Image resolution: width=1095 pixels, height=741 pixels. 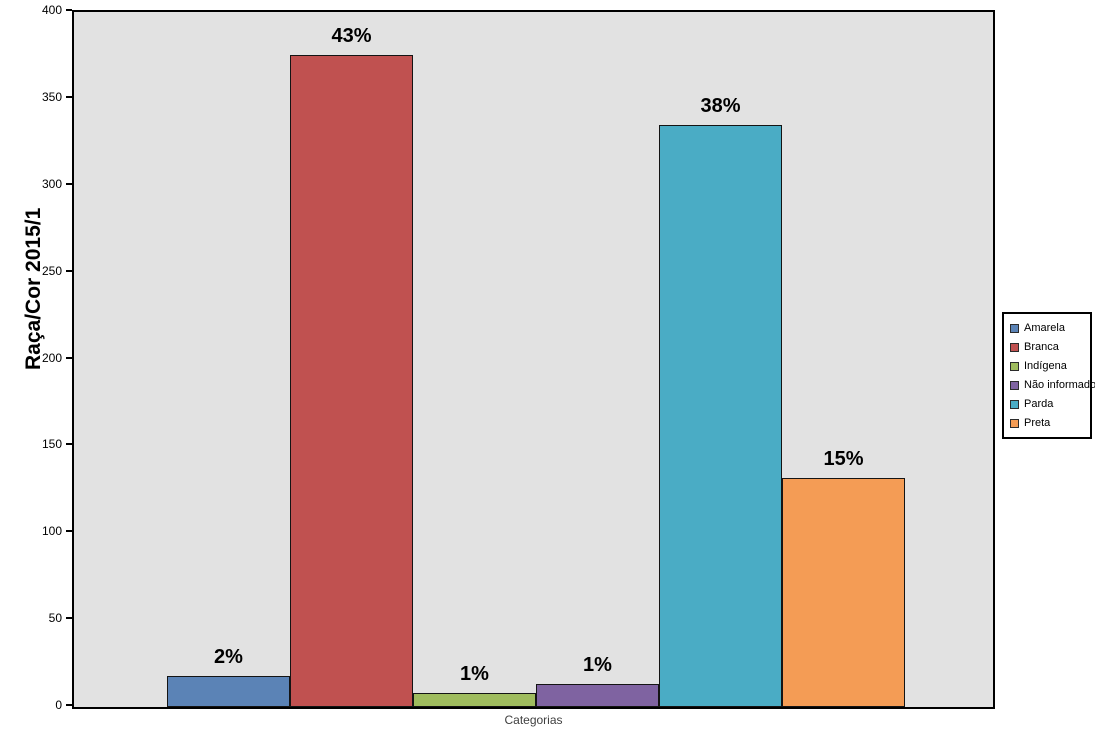 What do you see at coordinates (51, 183) in the screenshot?
I see `y-tick-label: 300` at bounding box center [51, 183].